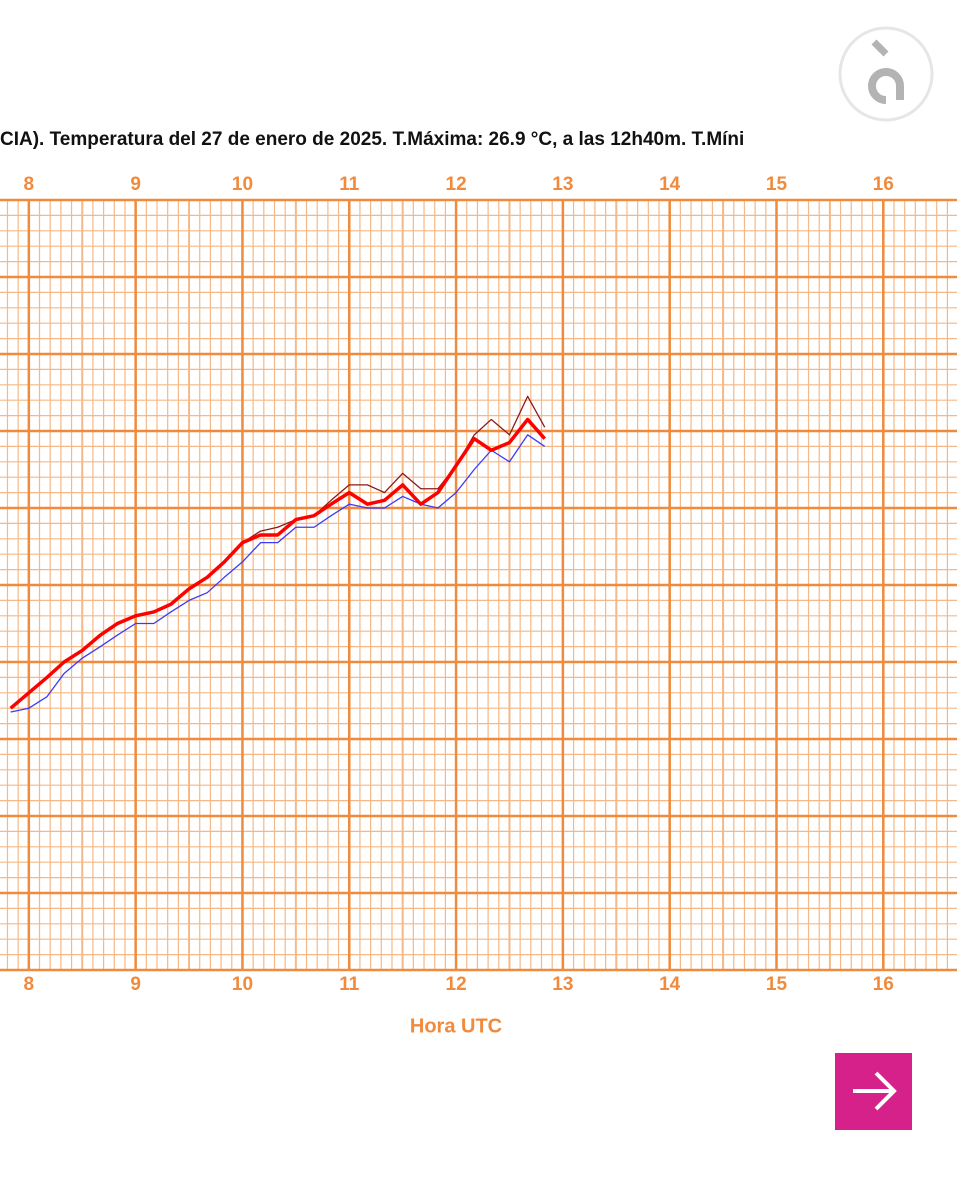 This screenshot has height=1200, width=957. What do you see at coordinates (880, 48) in the screenshot?
I see `logo-accent` at bounding box center [880, 48].